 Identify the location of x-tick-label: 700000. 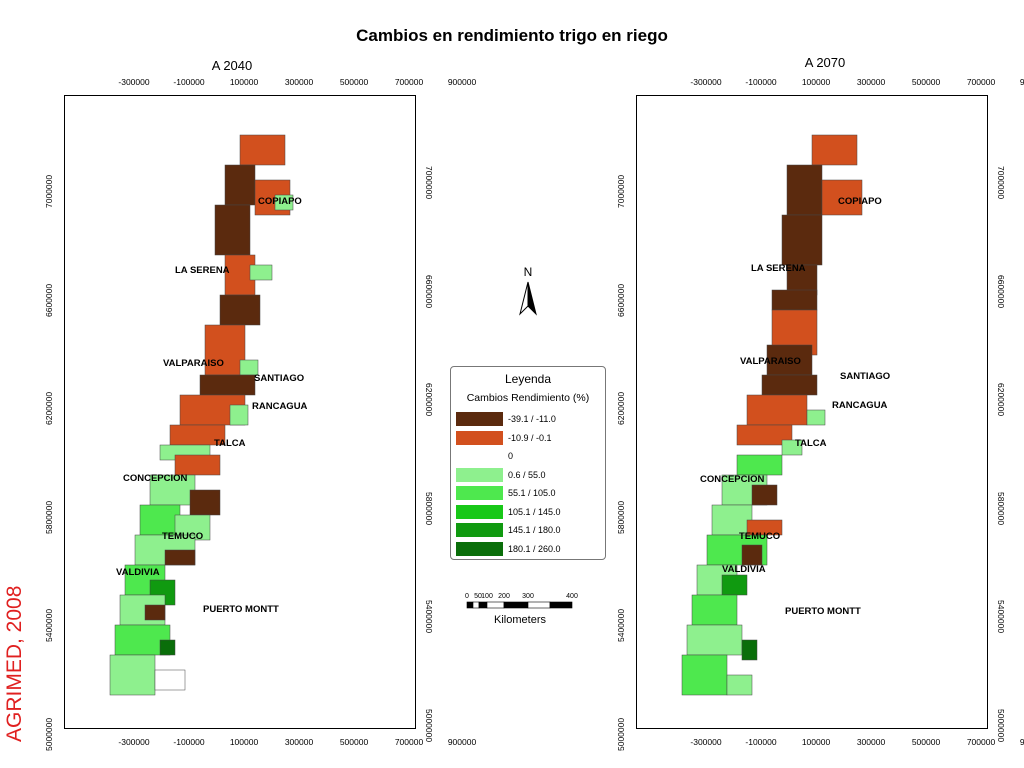
(981, 742).